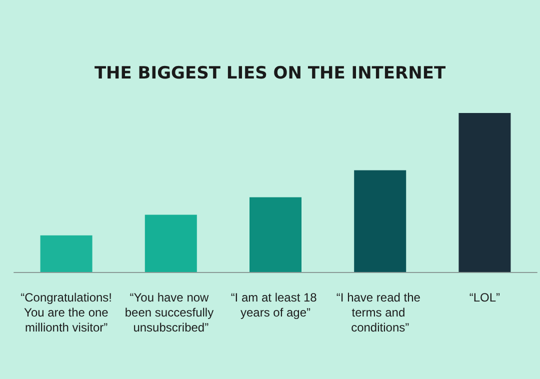  Describe the element at coordinates (275, 305) in the screenshot. I see `x-tick-label: “I am at least 18 years of age”` at that location.